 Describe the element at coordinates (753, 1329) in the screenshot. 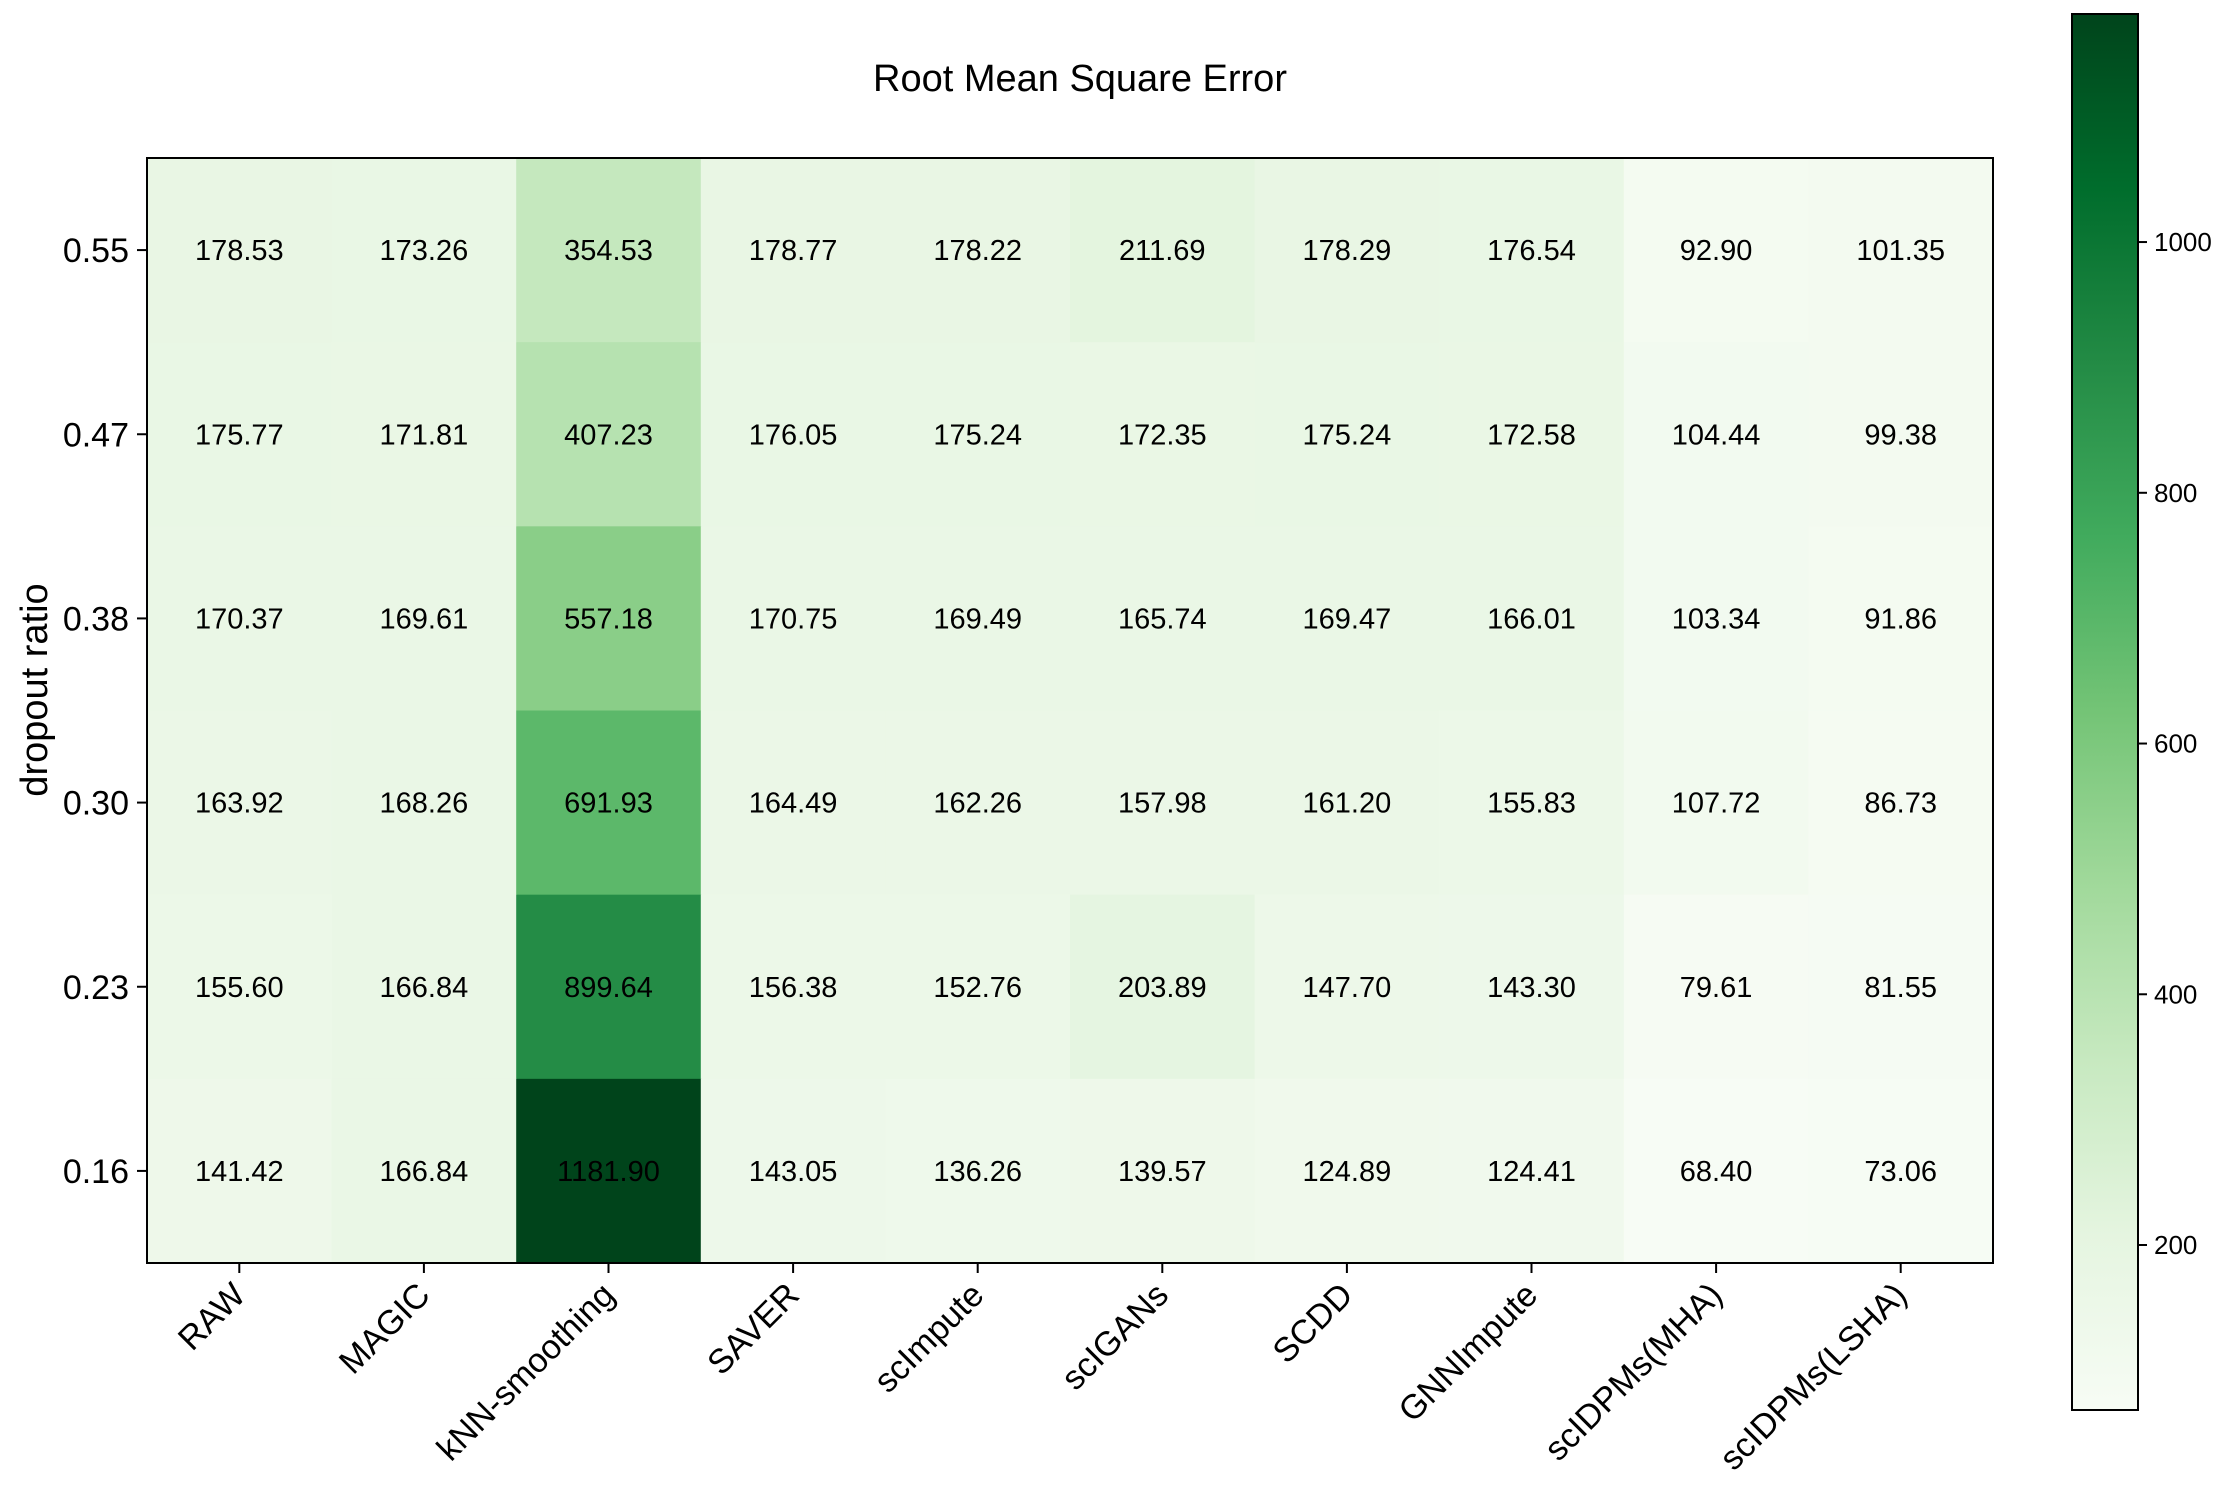

I see `x-tick-label: SAVER` at that location.